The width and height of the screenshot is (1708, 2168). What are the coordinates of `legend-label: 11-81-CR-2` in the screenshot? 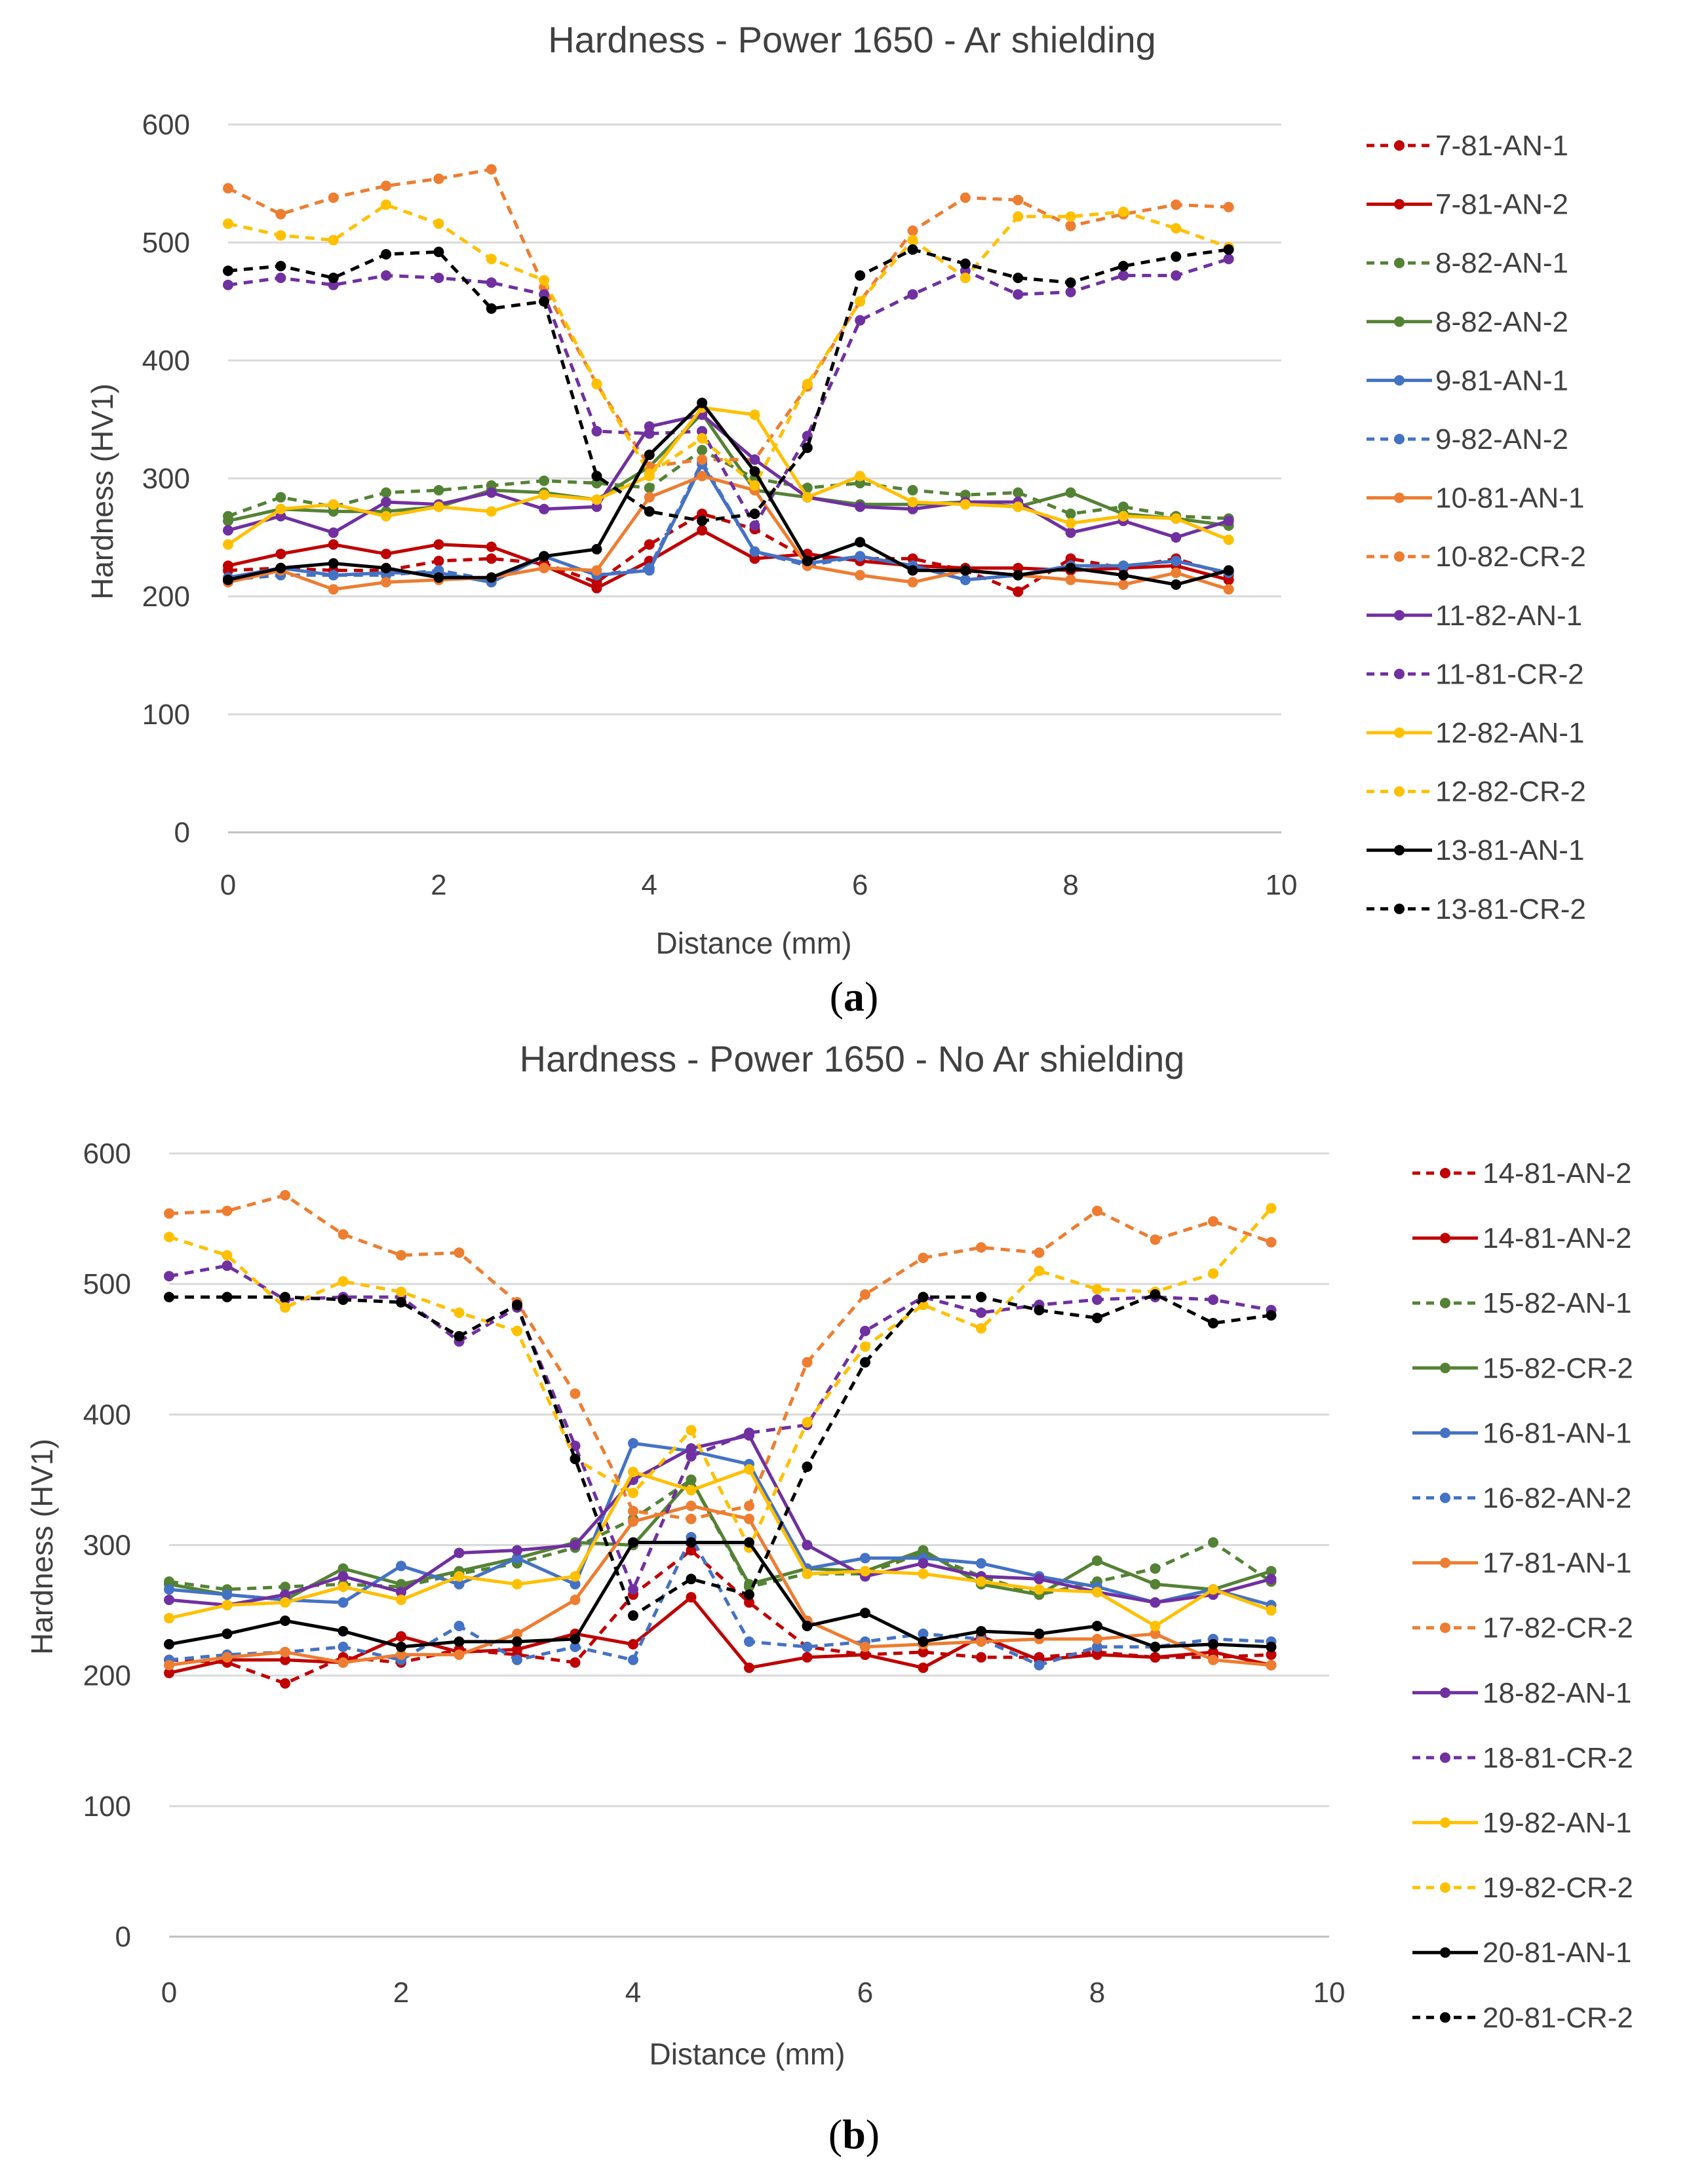 It's located at (1509, 674).